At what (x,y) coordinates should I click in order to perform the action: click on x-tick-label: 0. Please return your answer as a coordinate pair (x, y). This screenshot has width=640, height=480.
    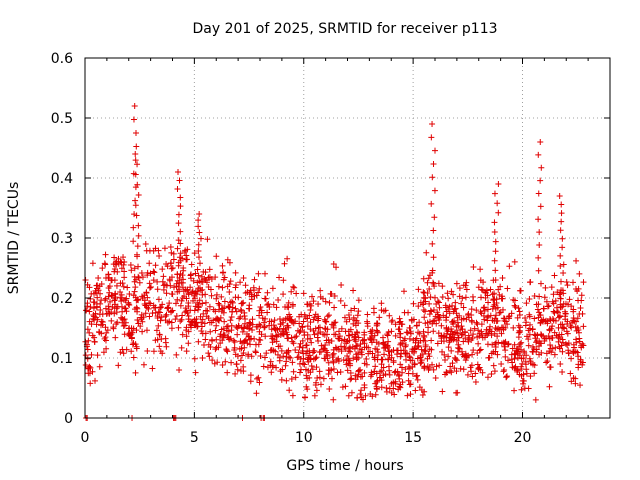
    Looking at the image, I should click on (85, 438).